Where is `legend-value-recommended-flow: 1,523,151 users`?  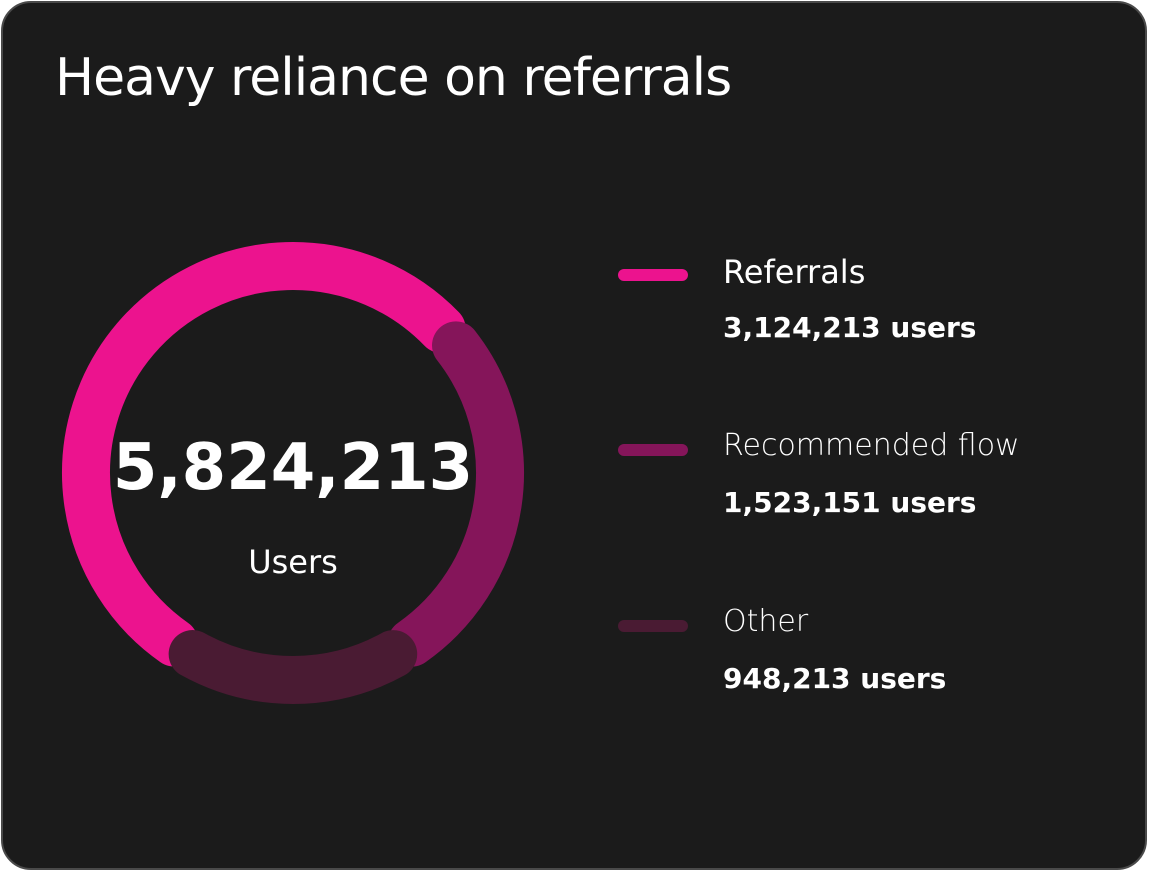
legend-value-recommended-flow: 1,523,151 users is located at coordinates (850, 502).